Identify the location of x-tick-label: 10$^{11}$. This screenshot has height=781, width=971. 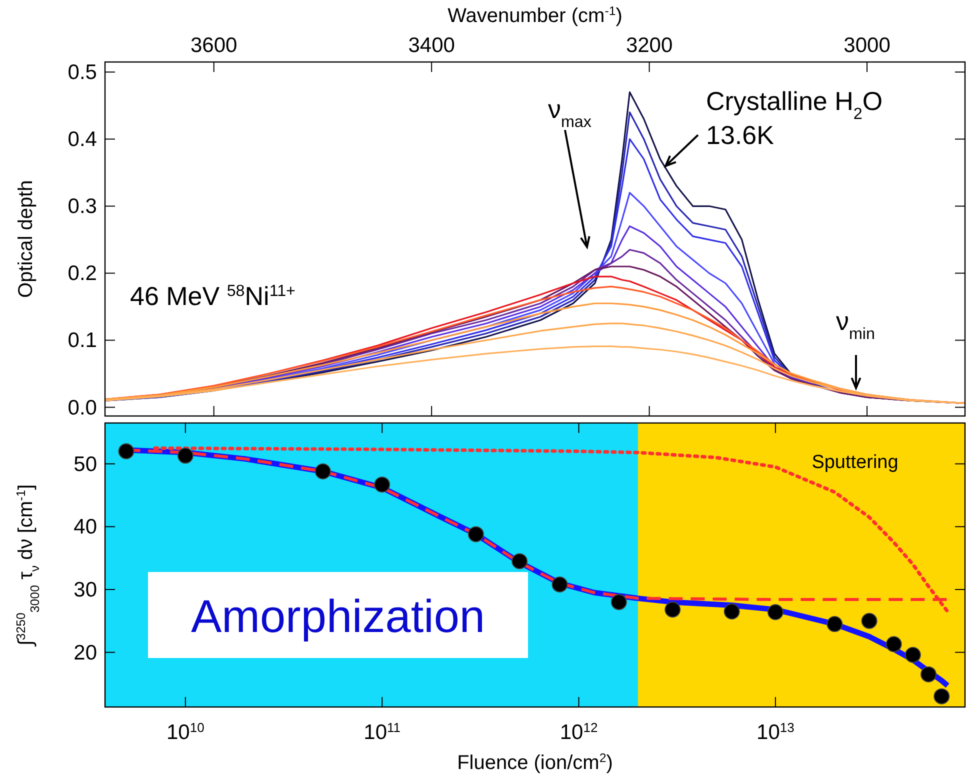
(382, 732).